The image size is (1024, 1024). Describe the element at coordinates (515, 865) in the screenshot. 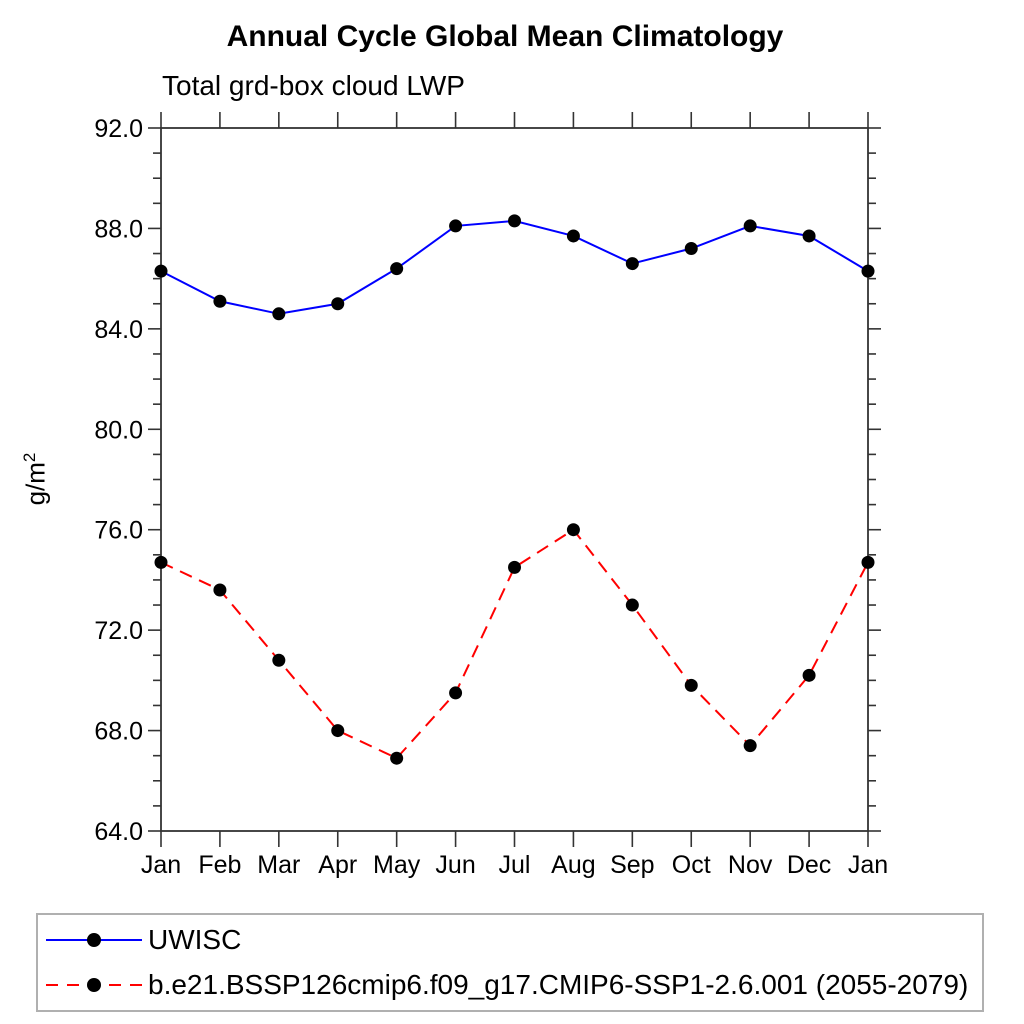

I see `x-tick-label: Jul` at that location.